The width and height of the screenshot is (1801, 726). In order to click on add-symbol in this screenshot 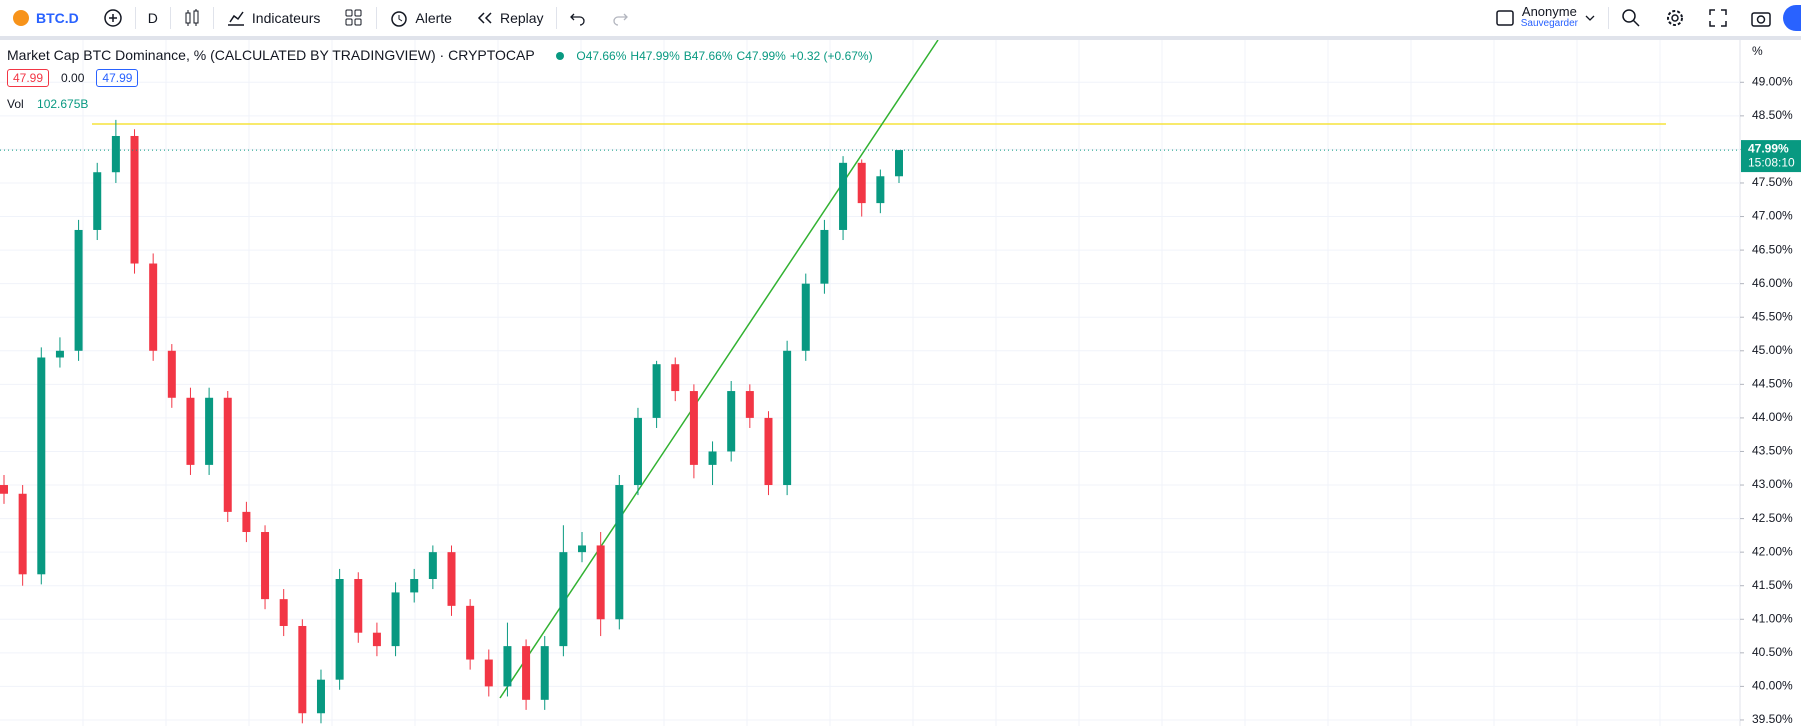, I will do `click(113, 18)`.